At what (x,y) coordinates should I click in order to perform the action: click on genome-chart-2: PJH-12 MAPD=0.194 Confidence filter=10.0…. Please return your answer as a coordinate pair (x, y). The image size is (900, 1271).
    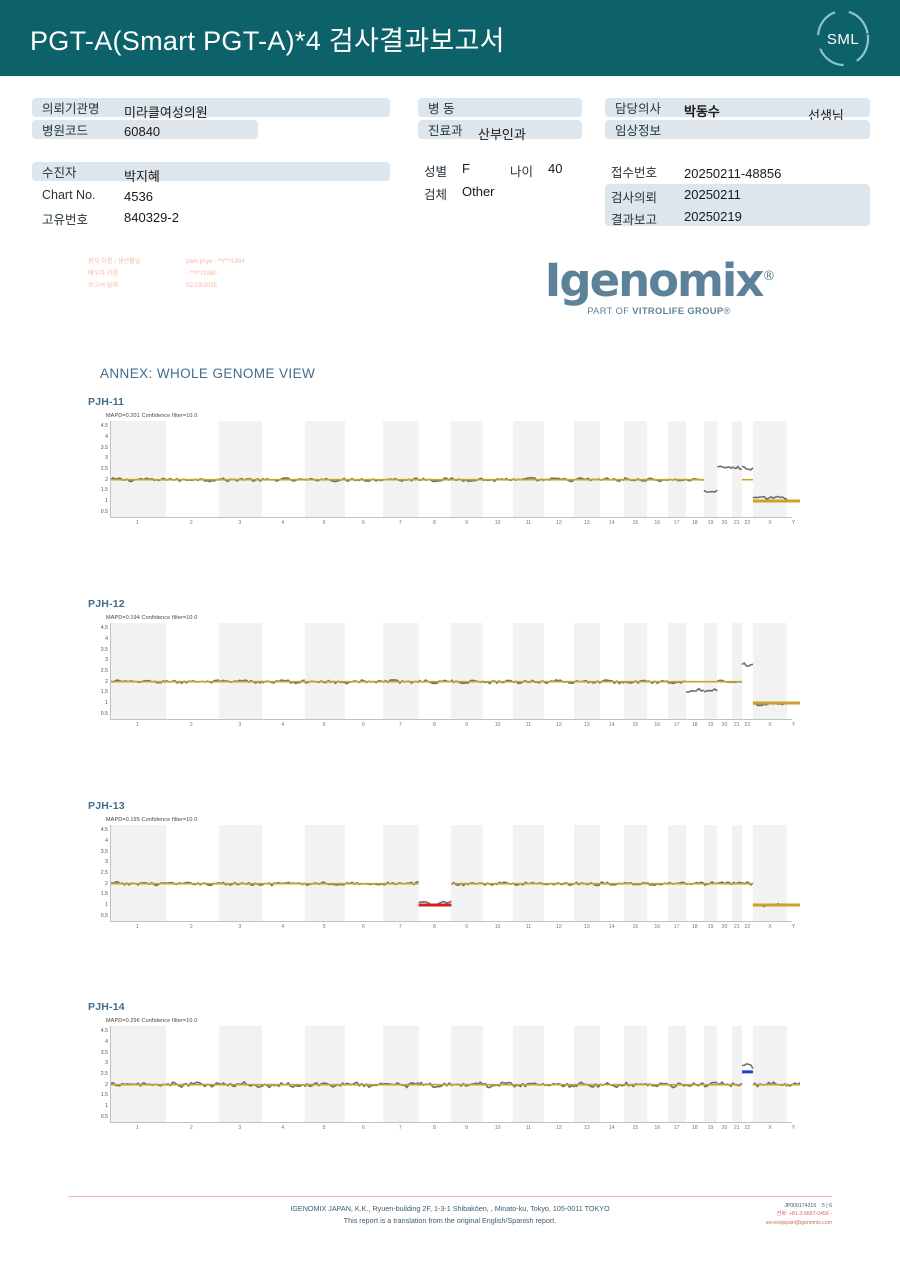
    Looking at the image, I should click on (444, 664).